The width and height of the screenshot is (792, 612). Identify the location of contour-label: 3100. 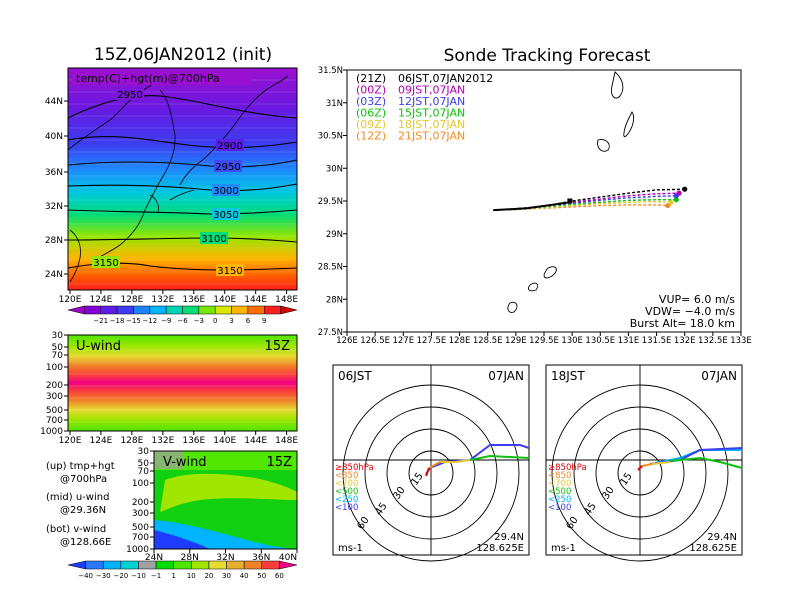
(213, 239).